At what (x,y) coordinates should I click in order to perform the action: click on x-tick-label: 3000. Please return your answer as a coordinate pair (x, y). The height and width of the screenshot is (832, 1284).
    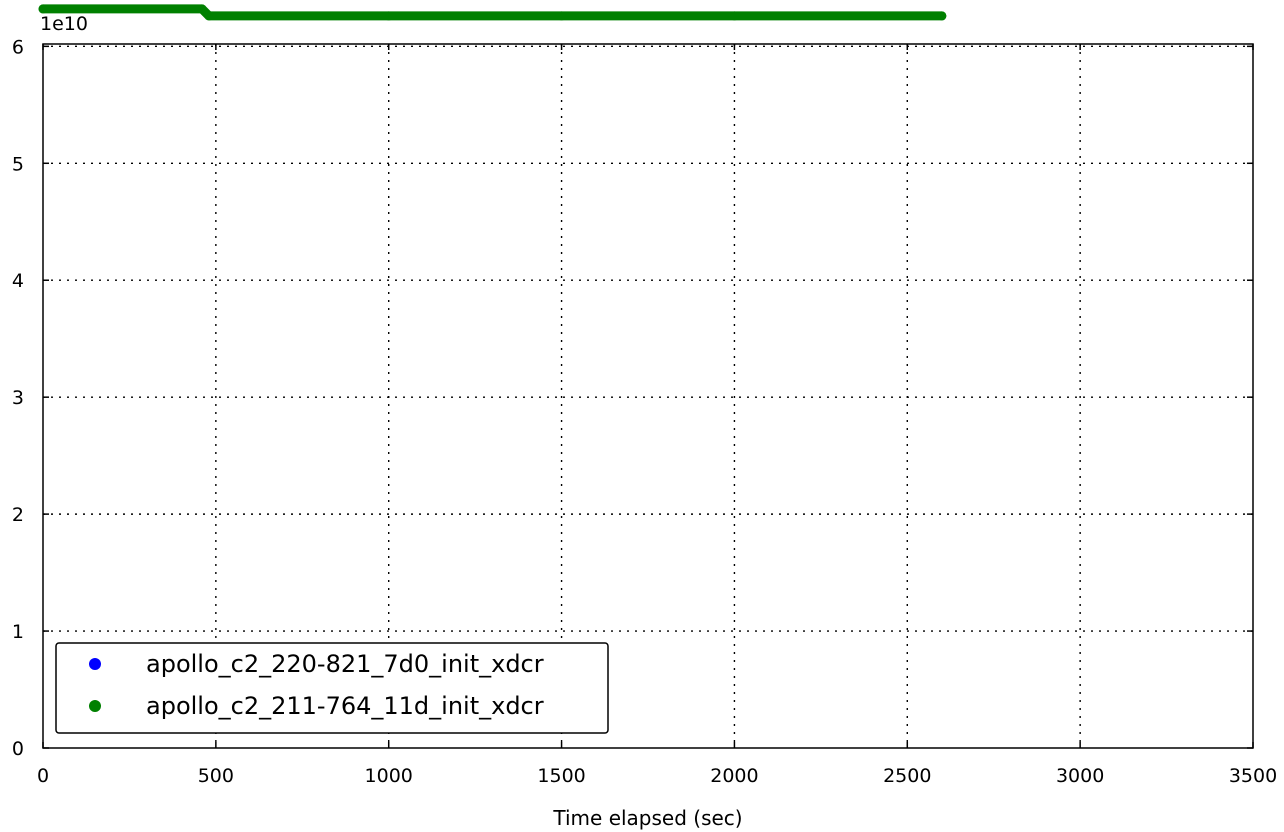
    Looking at the image, I should click on (1080, 776).